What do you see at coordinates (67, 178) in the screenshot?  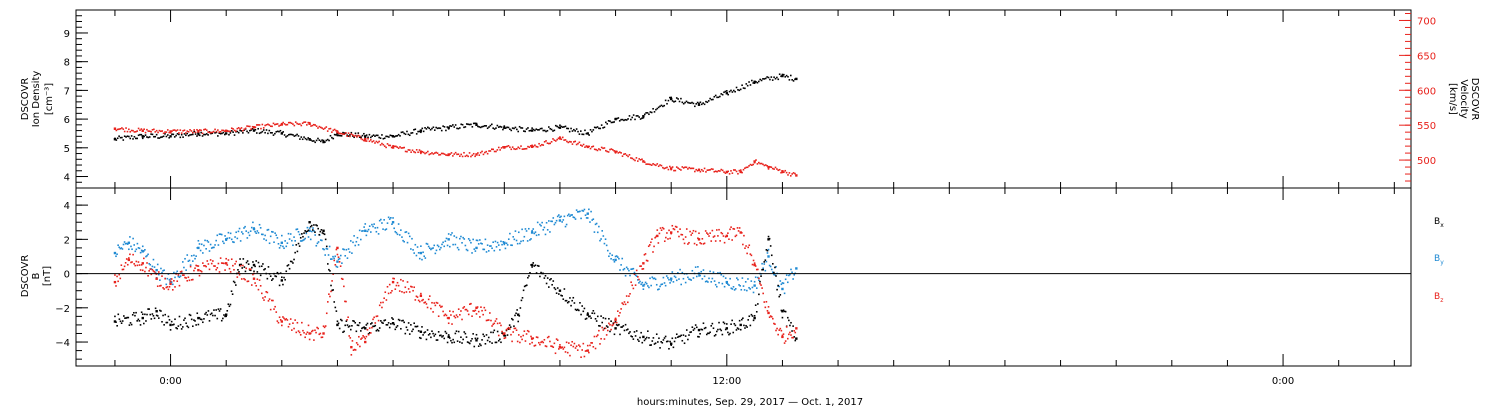 I see `density-tick-label: 4` at bounding box center [67, 178].